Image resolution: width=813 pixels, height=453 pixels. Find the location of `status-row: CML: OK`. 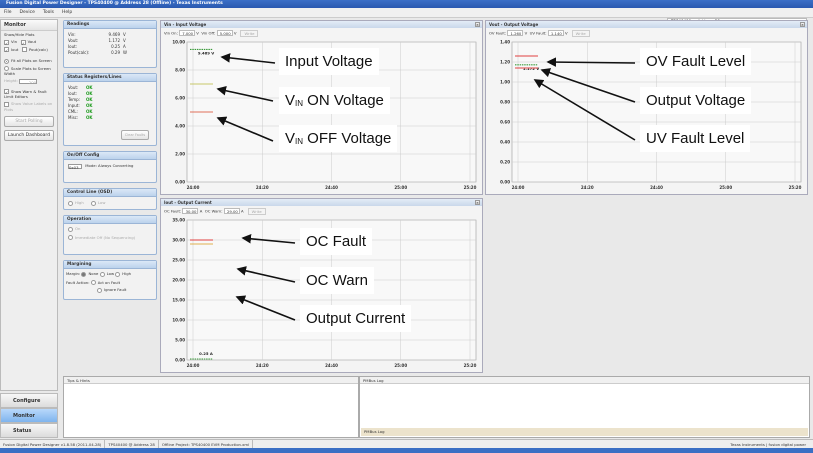

status-row: CML: OK is located at coordinates (110, 111).